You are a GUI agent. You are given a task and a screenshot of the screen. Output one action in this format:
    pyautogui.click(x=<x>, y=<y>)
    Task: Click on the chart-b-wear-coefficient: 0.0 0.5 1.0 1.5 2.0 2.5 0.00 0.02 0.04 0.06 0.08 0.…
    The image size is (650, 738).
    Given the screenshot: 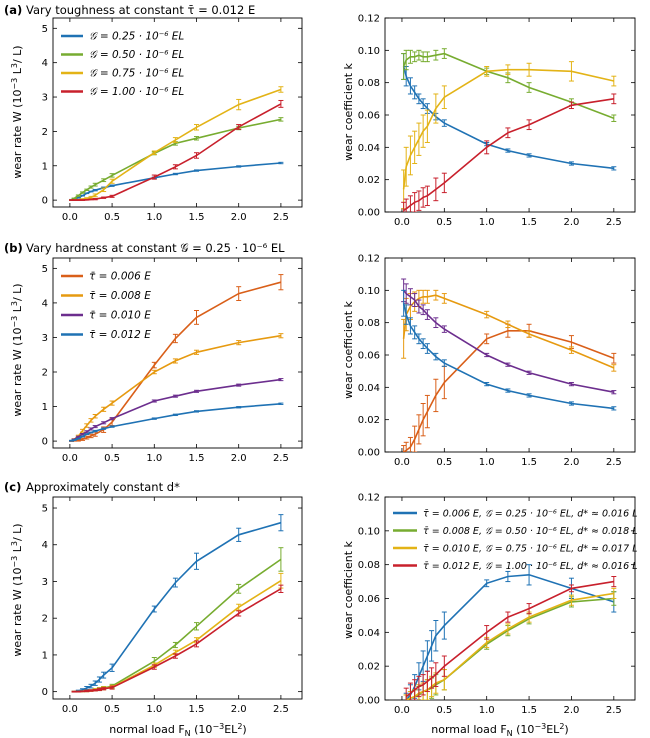 What is the action you would take?
    pyautogui.click(x=497, y=361)
    